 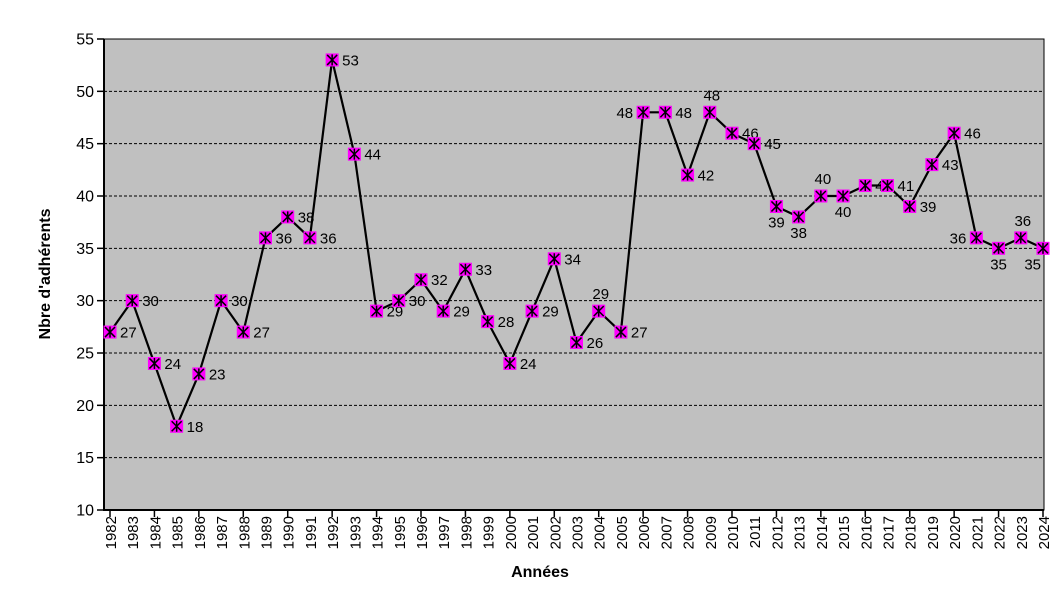 I want to click on data-label-1984: 24, so click(x=172, y=364).